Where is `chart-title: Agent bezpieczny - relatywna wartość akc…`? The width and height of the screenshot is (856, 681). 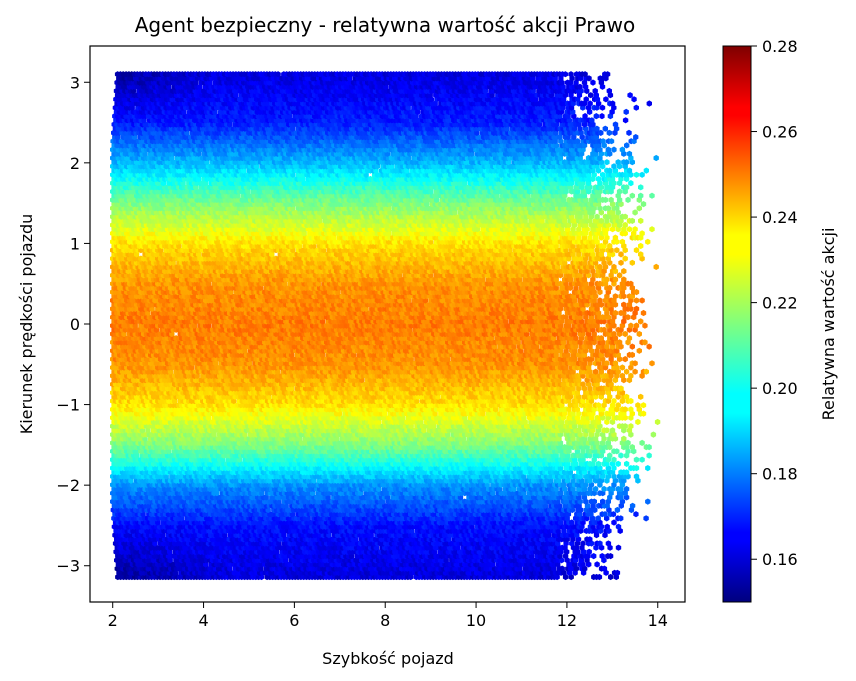 chart-title: Agent bezpieczny - relatywna wartość akc… is located at coordinates (385, 25).